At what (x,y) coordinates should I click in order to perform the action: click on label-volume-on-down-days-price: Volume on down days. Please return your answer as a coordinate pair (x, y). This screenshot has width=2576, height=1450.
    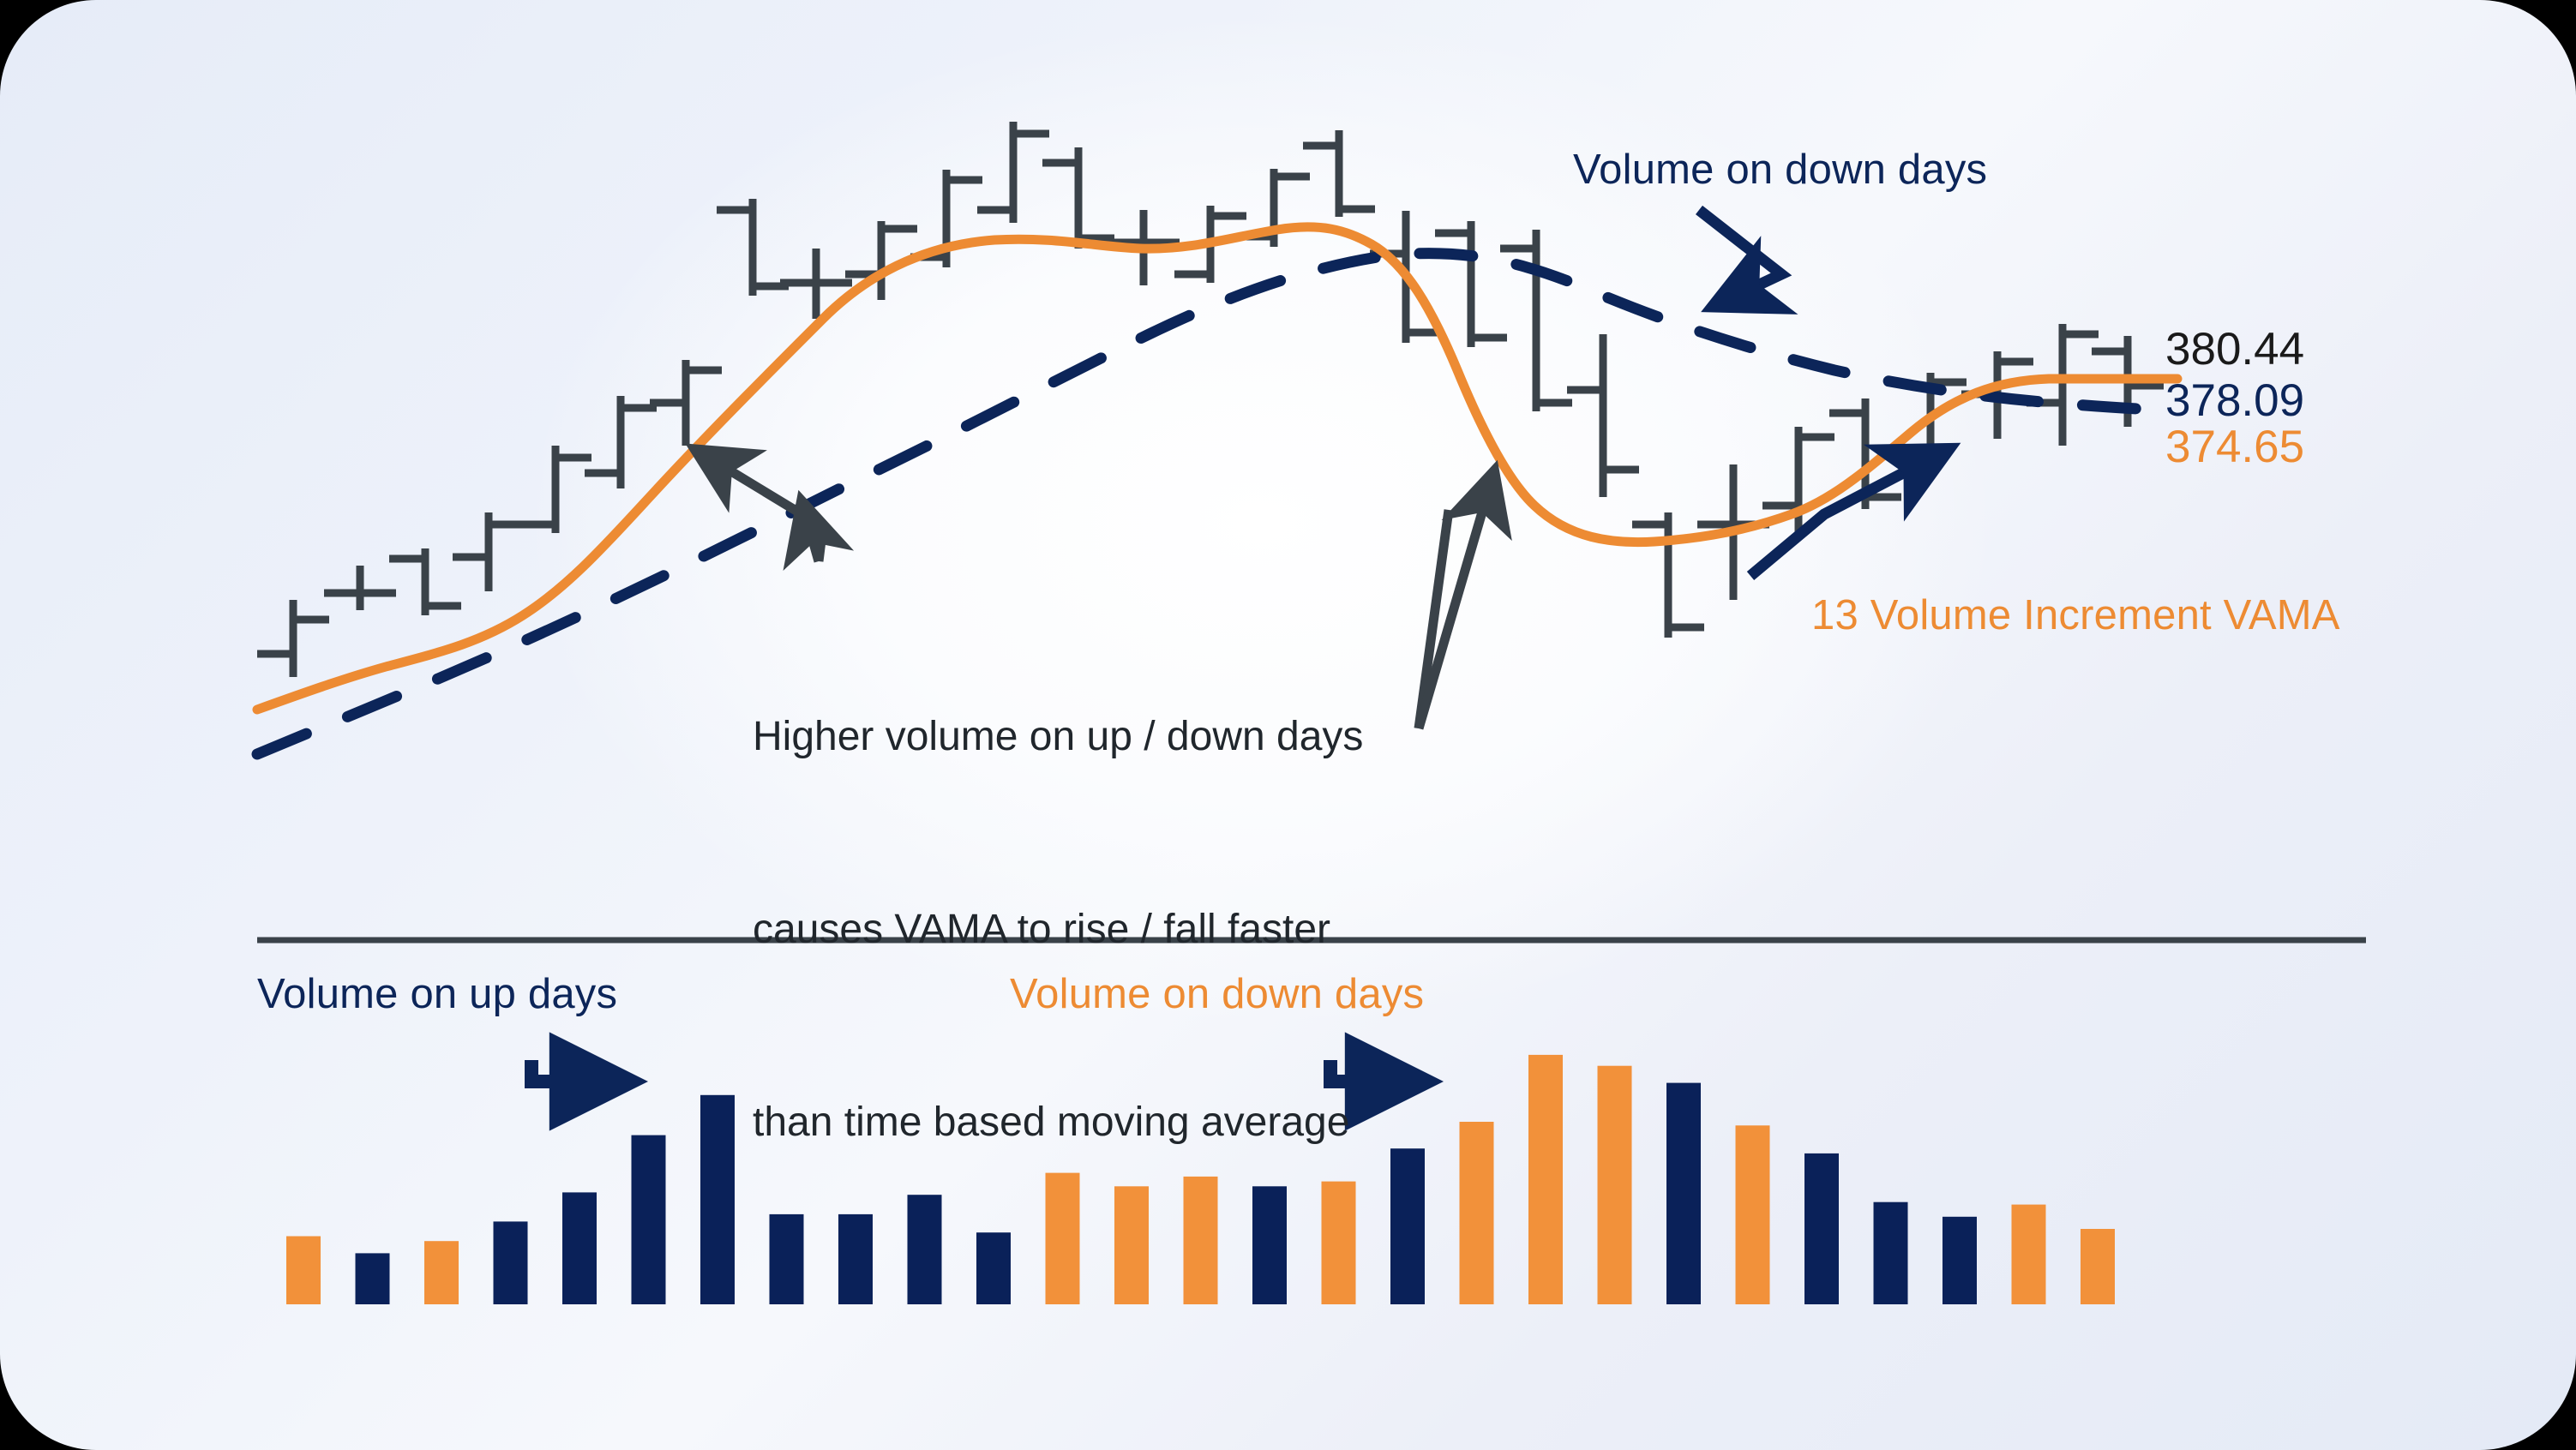
    Looking at the image, I should click on (1780, 170).